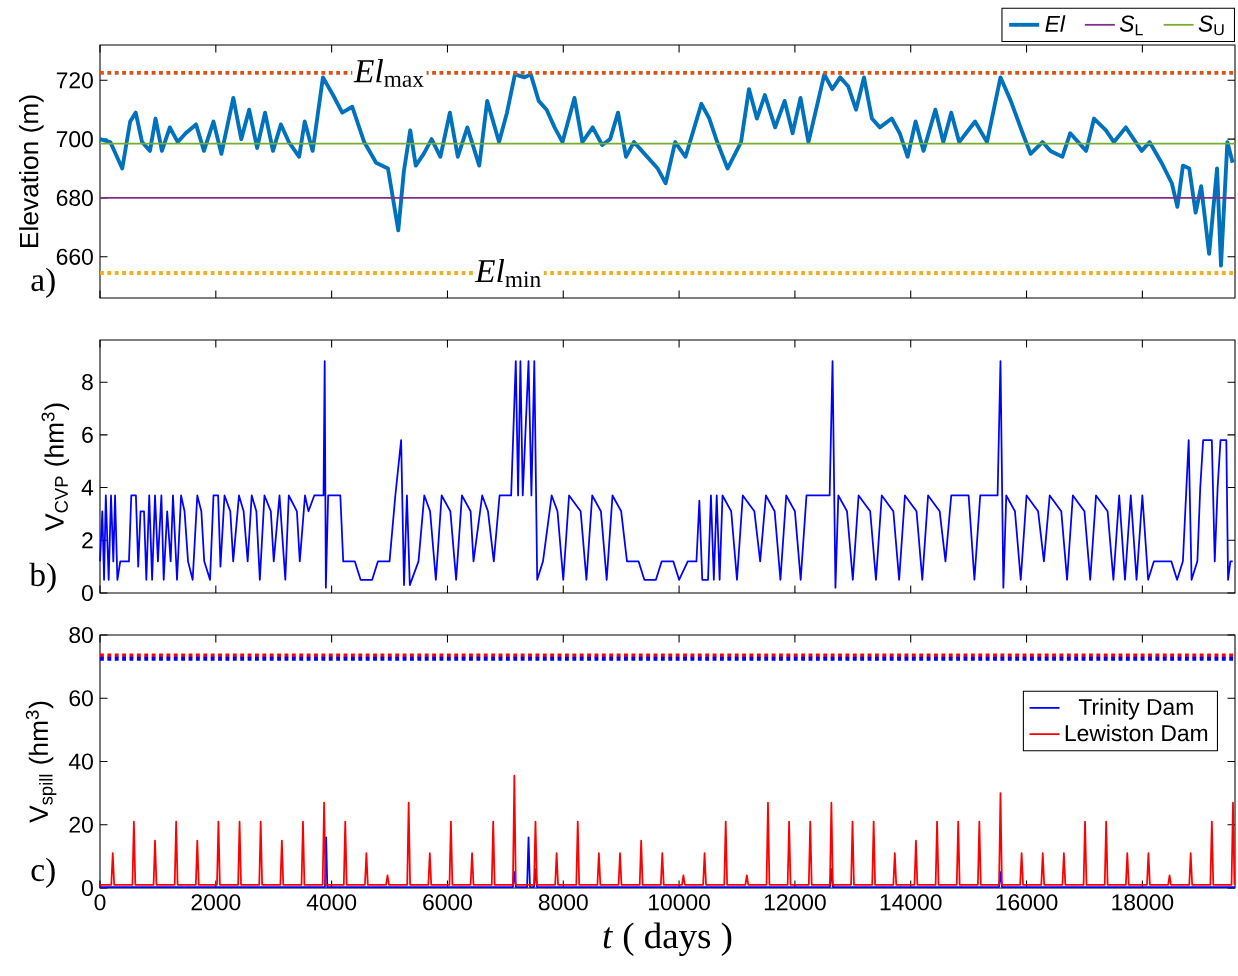 The height and width of the screenshot is (976, 1238). I want to click on x-tick-label: 6000, so click(447, 902).